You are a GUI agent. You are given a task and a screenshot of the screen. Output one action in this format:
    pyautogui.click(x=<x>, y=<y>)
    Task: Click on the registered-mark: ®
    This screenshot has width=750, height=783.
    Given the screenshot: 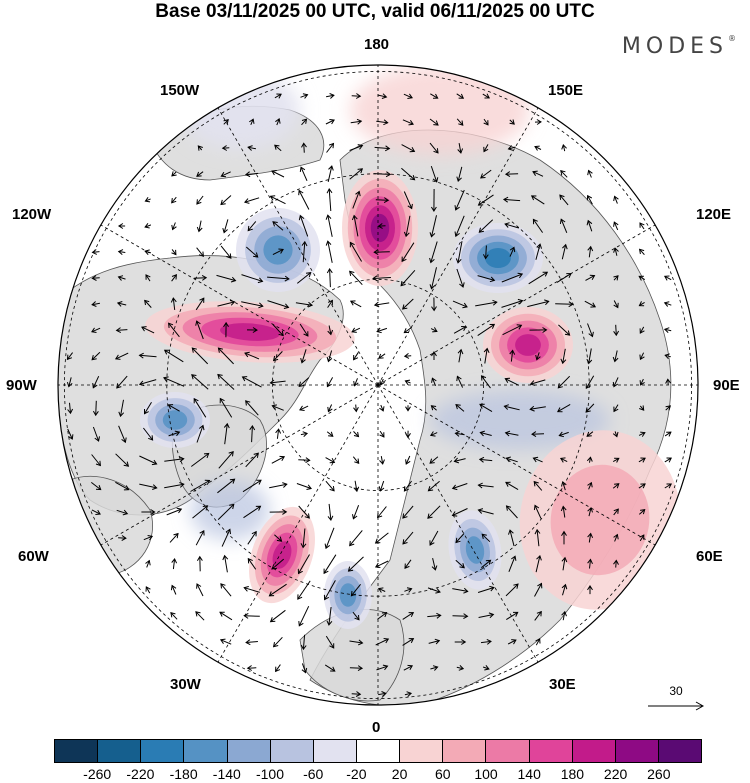 What is the action you would take?
    pyautogui.click(x=732, y=38)
    